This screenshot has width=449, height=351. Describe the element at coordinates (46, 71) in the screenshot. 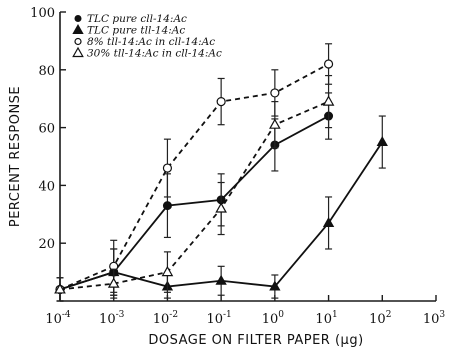

I see `y-tick-label: 80` at that location.